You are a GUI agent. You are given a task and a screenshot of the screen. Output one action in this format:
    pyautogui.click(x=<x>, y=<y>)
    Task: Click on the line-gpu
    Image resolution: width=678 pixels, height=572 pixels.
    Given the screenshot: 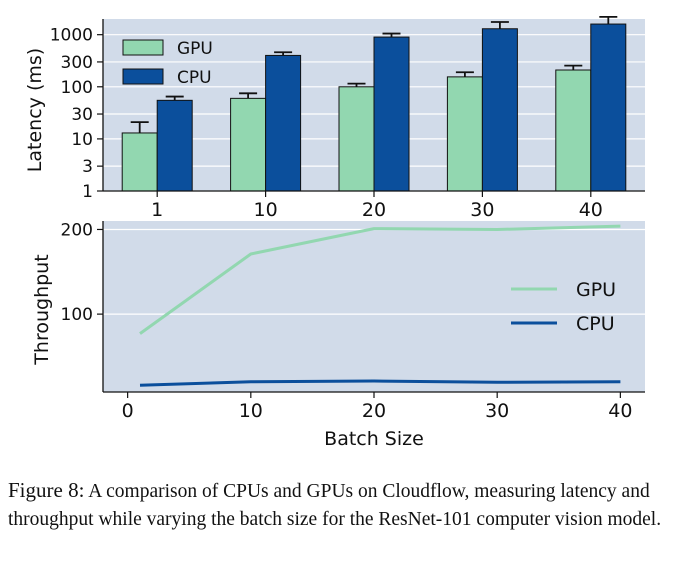 What is the action you would take?
    pyautogui.click(x=380, y=279)
    